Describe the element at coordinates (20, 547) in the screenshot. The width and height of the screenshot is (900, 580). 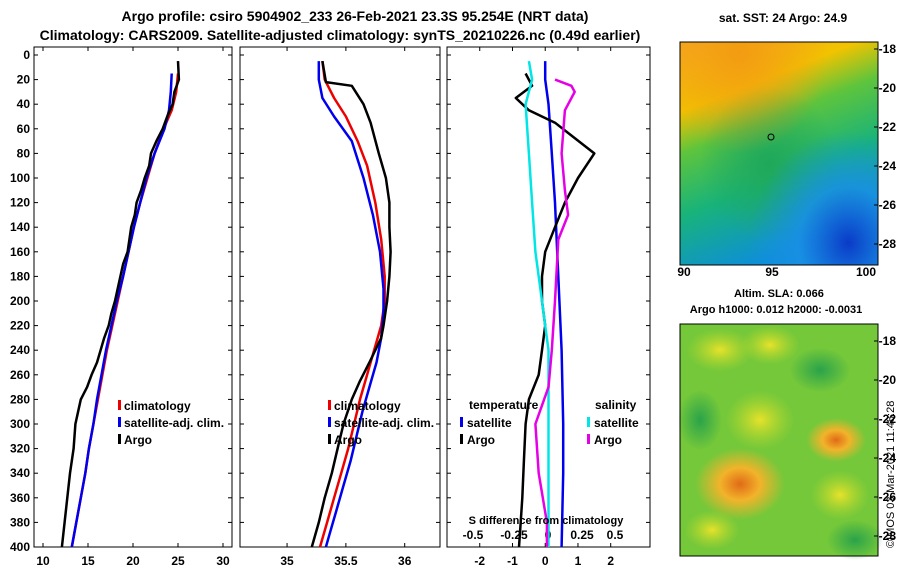
I see `depth-tick-label: 400` at that location.